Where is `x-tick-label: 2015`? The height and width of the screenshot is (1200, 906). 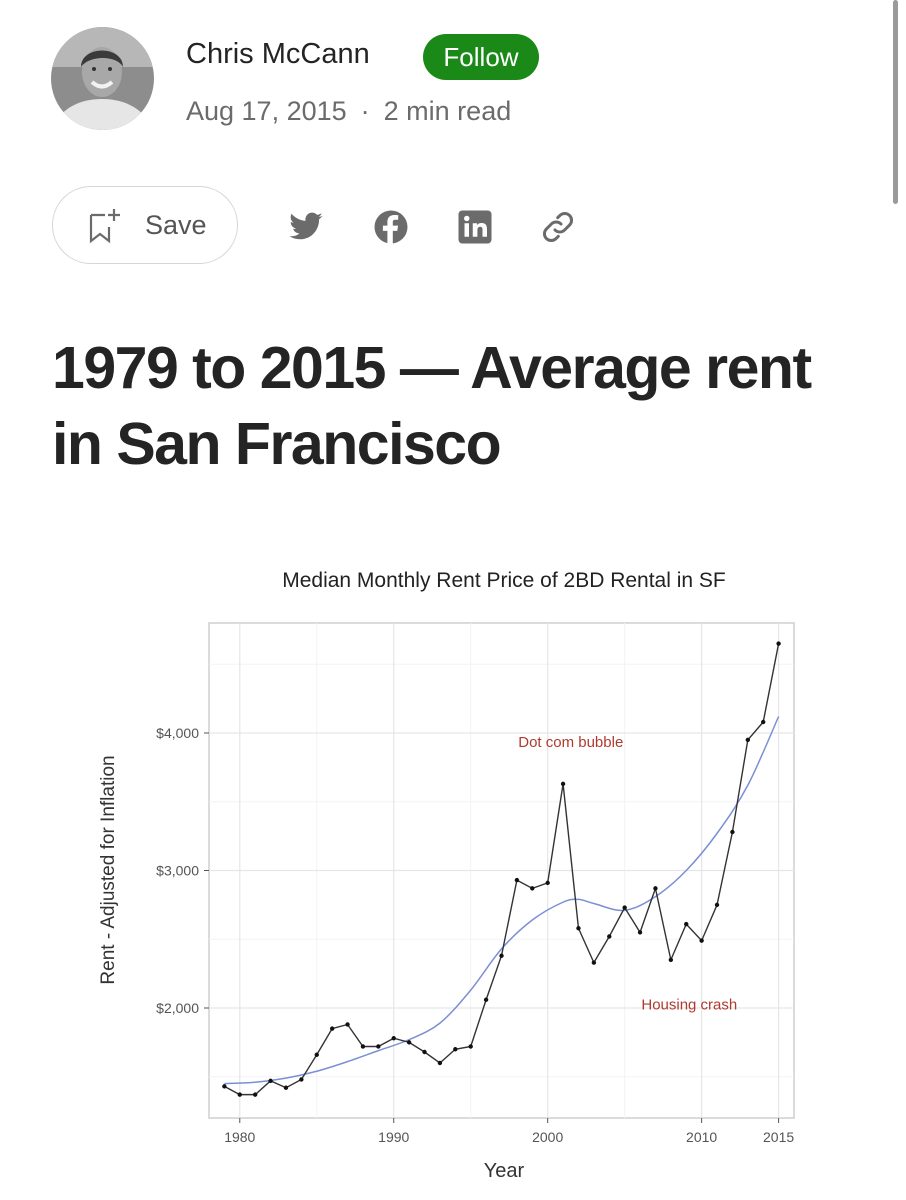 x-tick-label: 2015 is located at coordinates (778, 1137).